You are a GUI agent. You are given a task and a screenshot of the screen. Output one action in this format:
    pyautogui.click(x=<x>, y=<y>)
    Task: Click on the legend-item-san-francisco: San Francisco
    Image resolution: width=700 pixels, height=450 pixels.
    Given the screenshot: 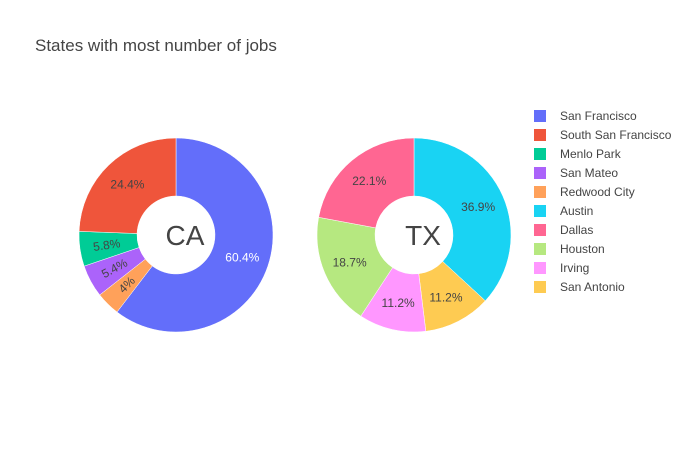 What is the action you would take?
    pyautogui.click(x=585, y=116)
    